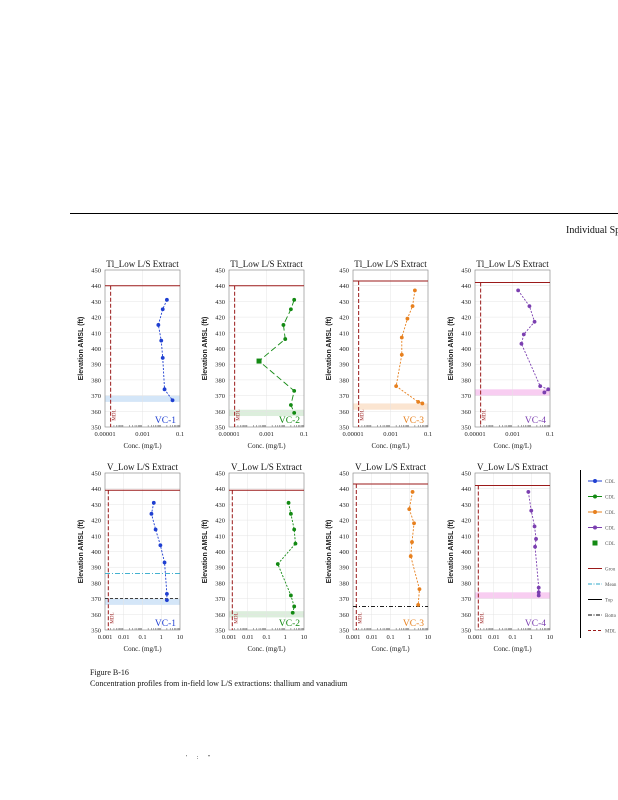 The width and height of the screenshot is (618, 800). Describe the element at coordinates (353, 637) in the screenshot. I see `chart-7-x-tick-label: 0.001` at that location.